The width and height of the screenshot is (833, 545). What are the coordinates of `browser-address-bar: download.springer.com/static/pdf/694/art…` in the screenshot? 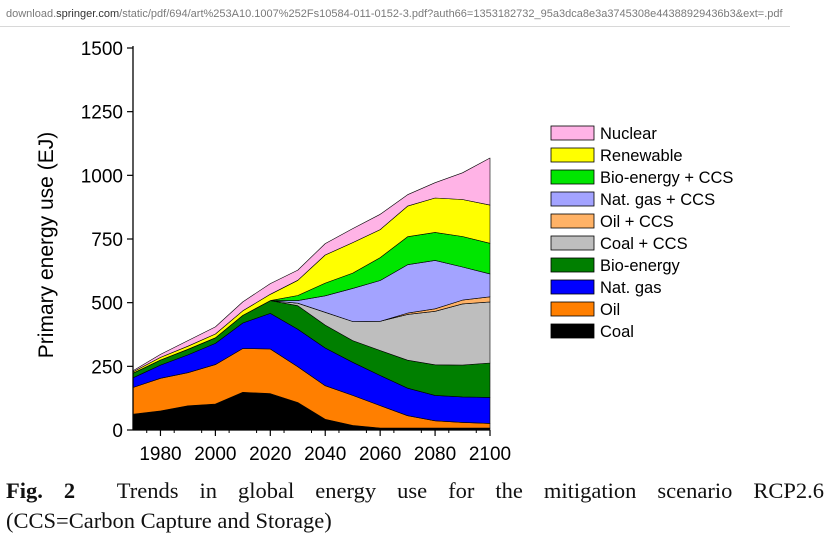 It's located at (395, 13).